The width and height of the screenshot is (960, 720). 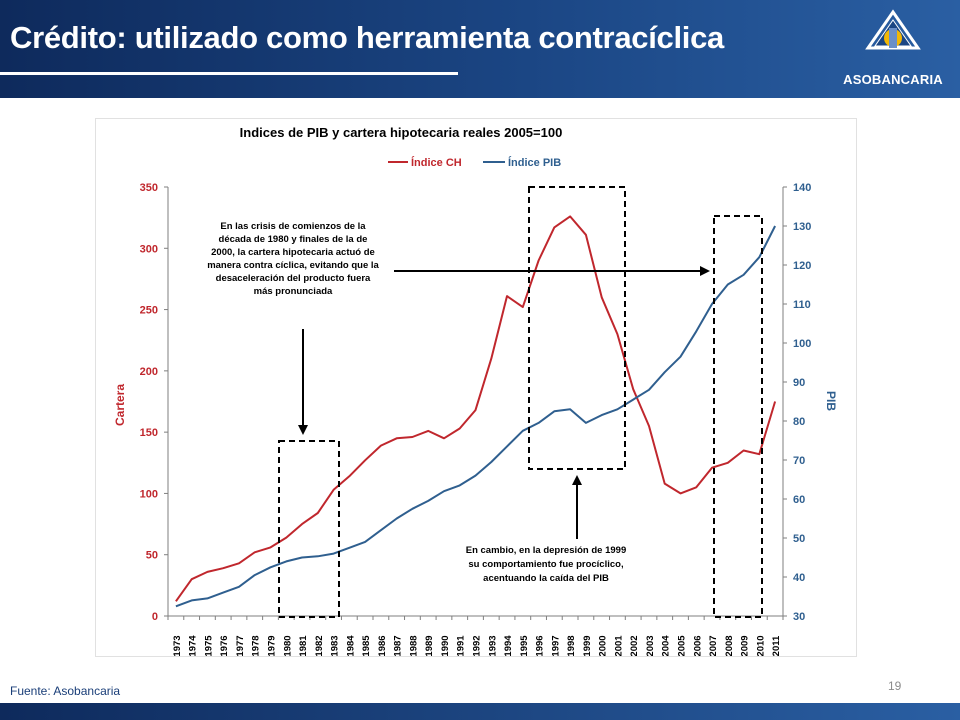 I want to click on x-tick-label: 1990, so click(x=445, y=645).